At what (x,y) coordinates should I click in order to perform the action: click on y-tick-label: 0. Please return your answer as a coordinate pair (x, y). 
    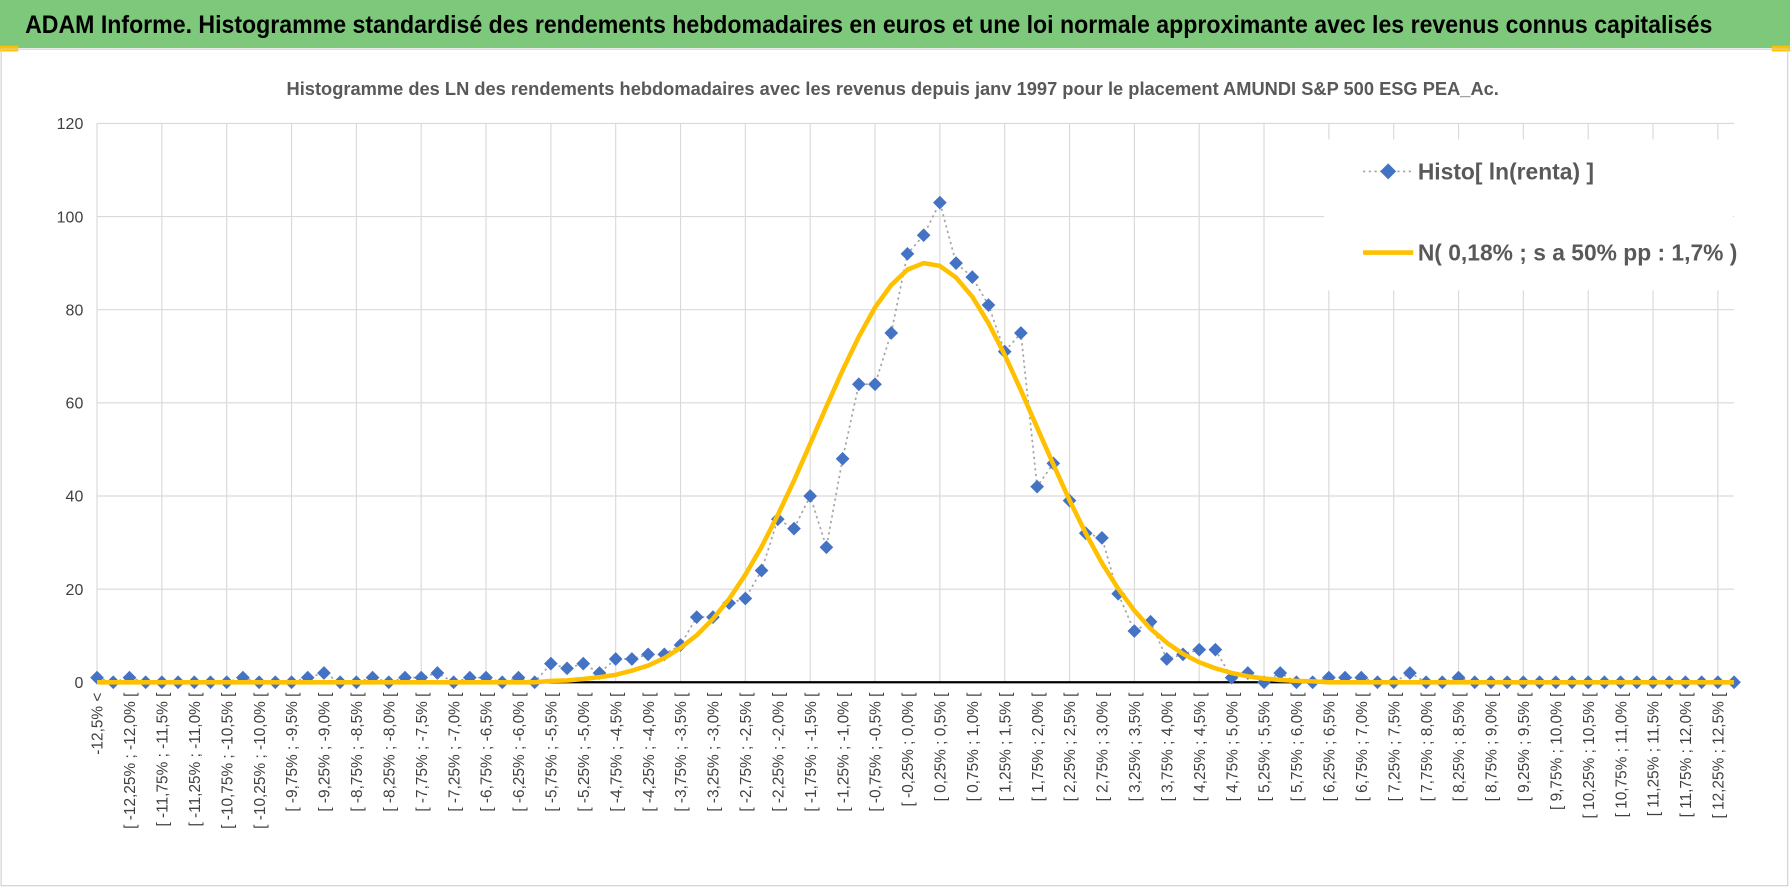
    Looking at the image, I should click on (78, 683).